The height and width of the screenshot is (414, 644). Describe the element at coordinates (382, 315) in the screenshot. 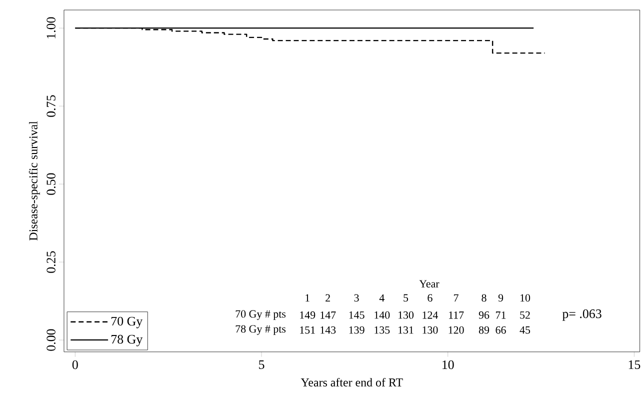

I see `annotation: 140` at that location.